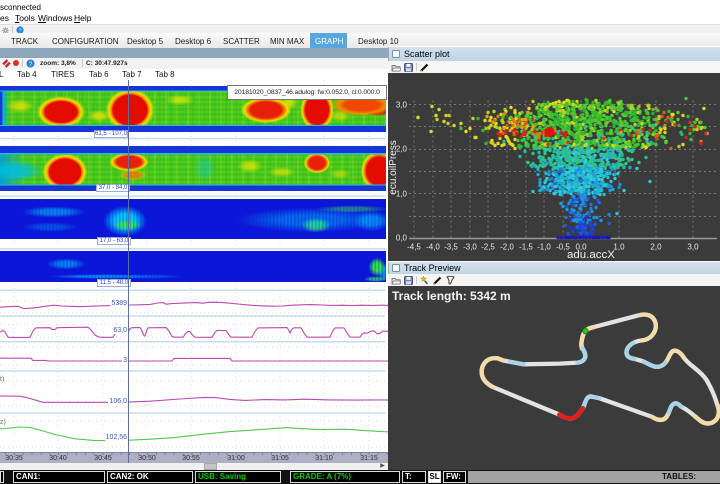  I want to click on svg-text: -4,5, so click(414, 246).